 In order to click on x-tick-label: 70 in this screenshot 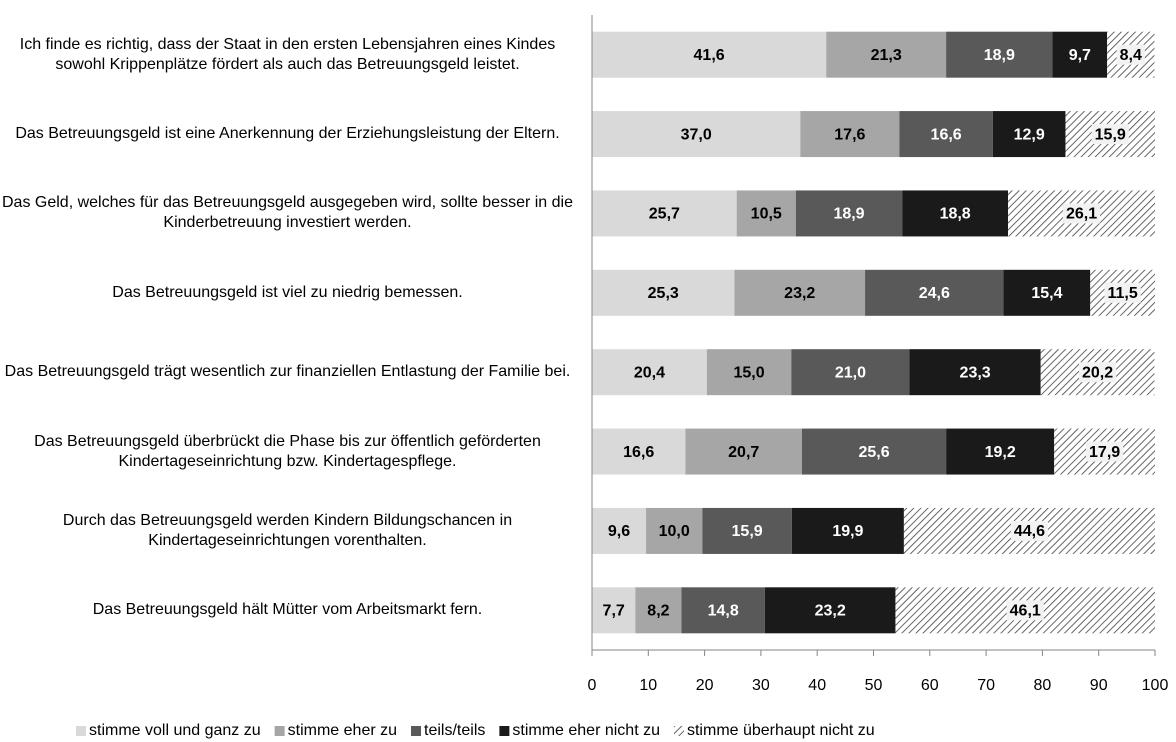, I will do `click(986, 685)`.